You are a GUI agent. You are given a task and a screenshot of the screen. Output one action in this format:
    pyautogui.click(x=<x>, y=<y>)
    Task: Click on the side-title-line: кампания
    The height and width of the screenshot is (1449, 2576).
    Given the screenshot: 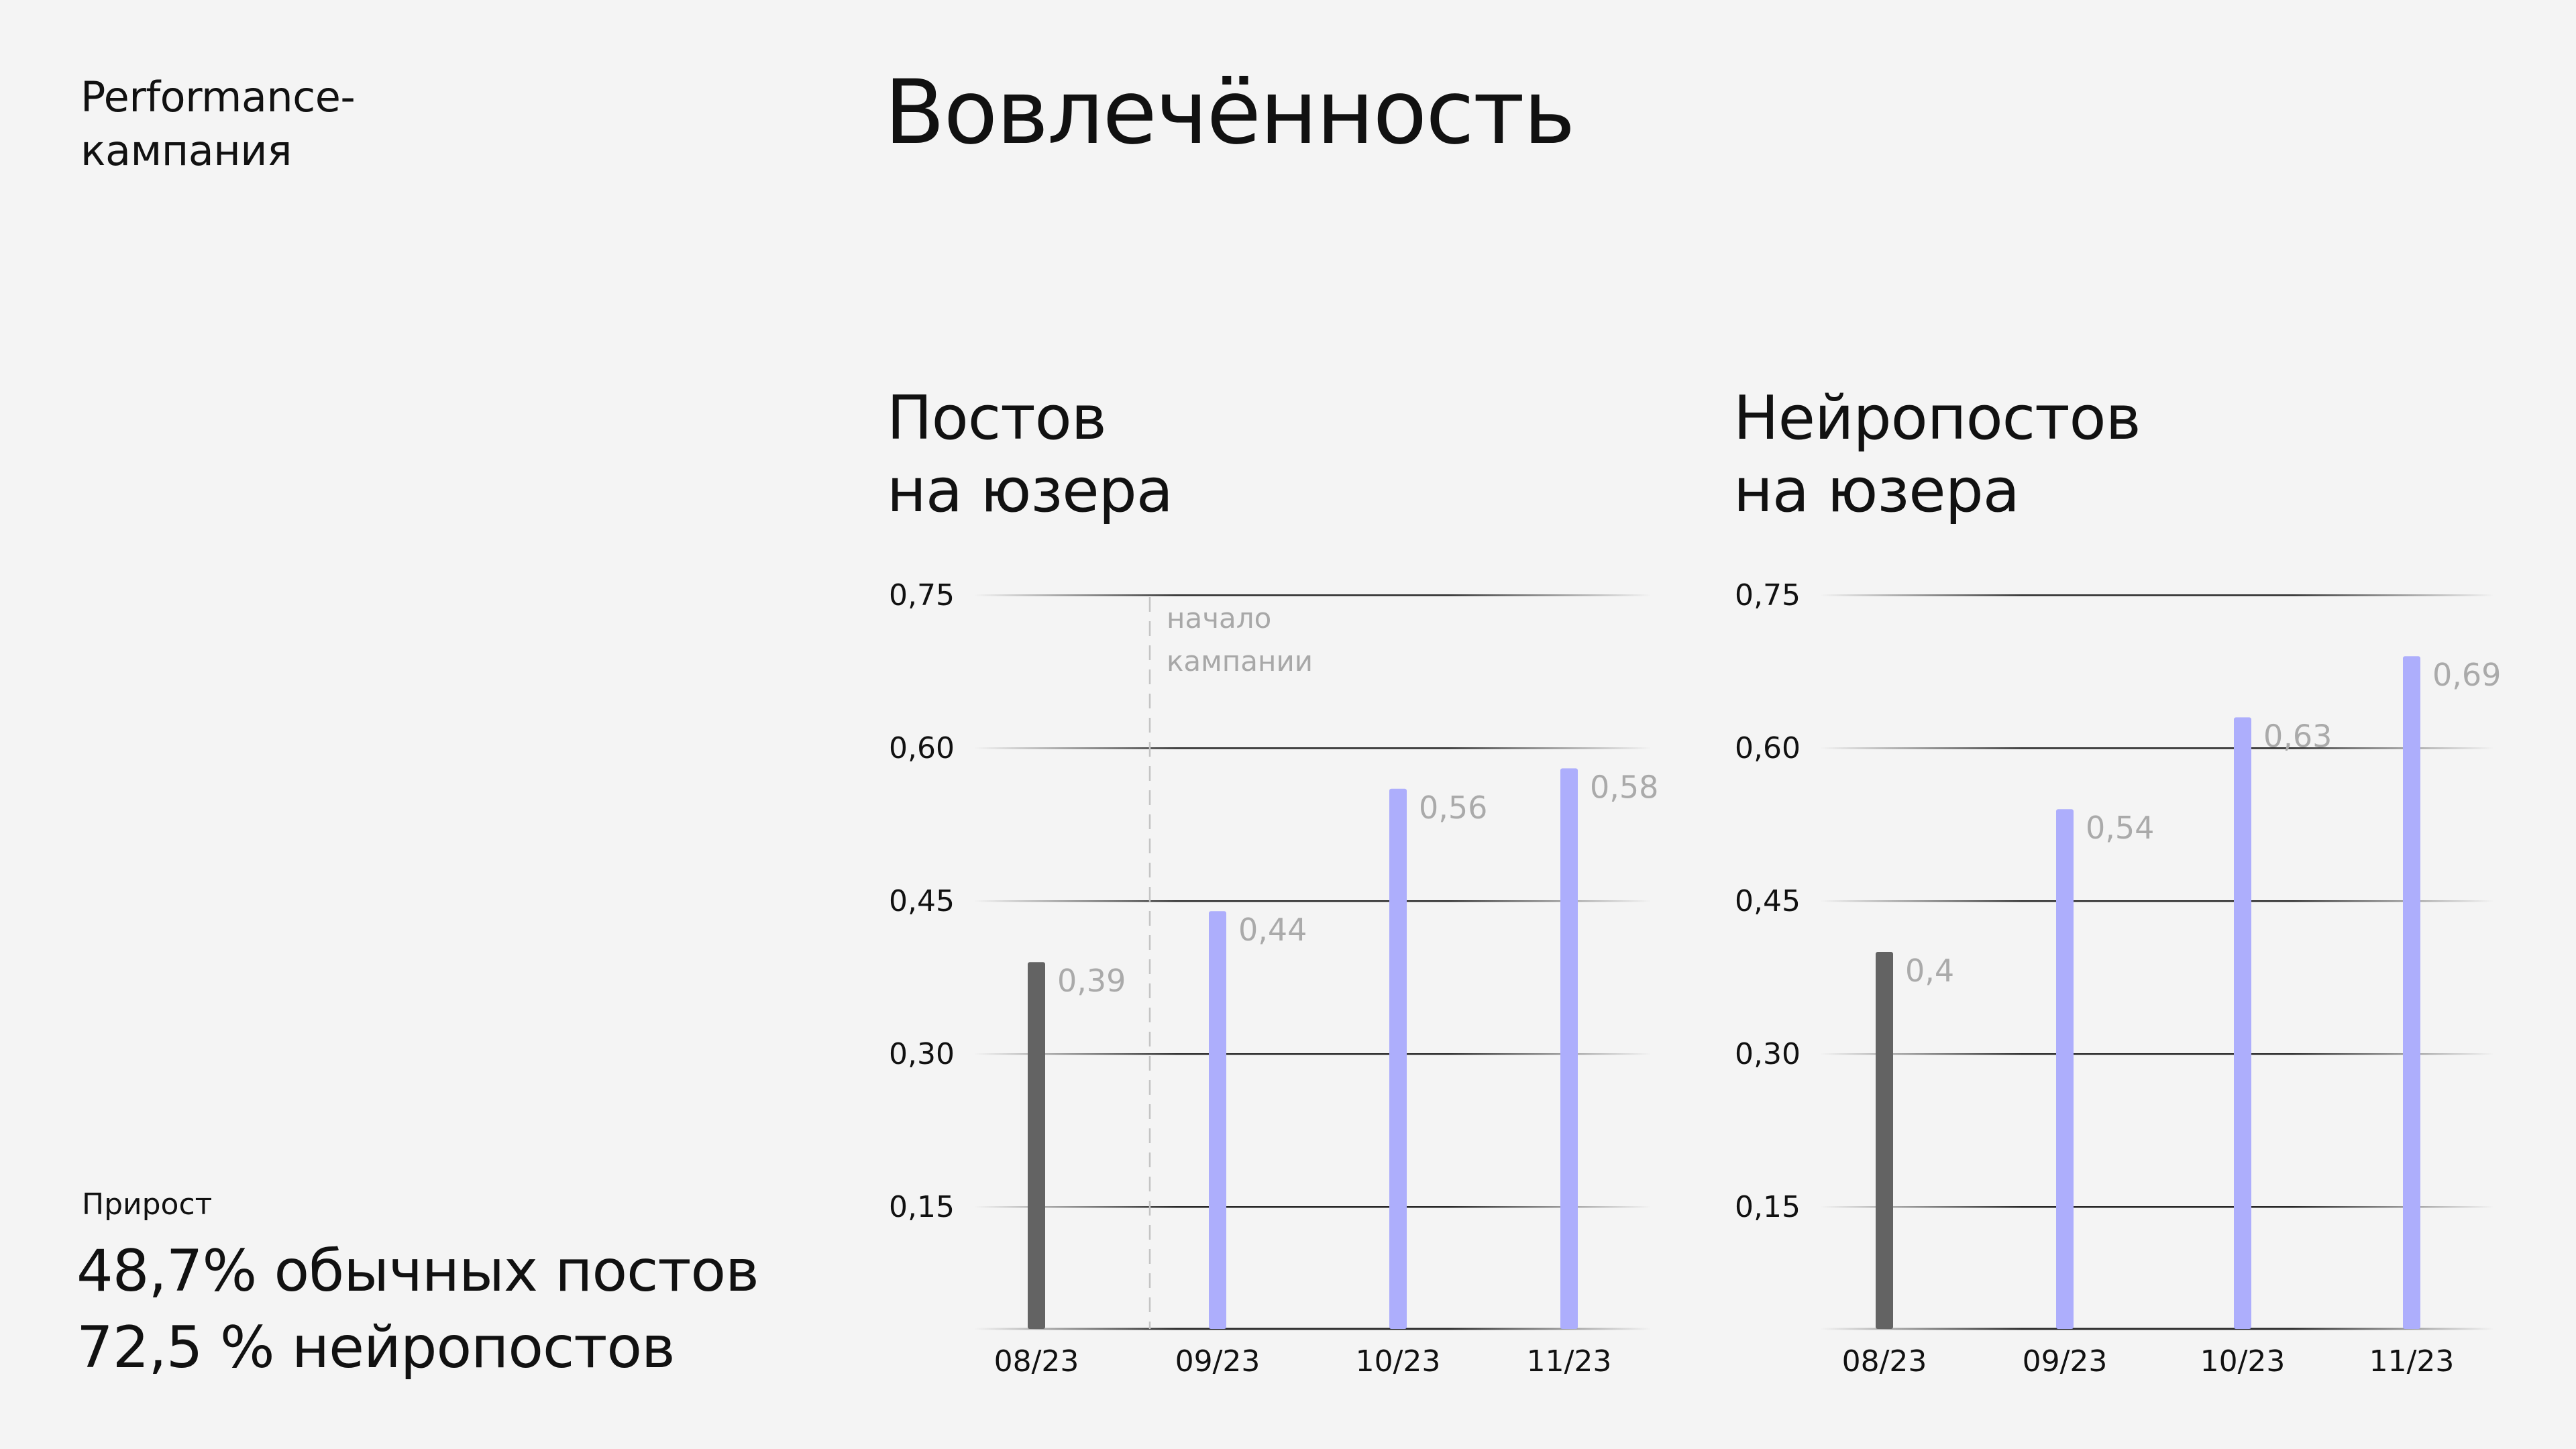 What is the action you would take?
    pyautogui.click(x=186, y=150)
    